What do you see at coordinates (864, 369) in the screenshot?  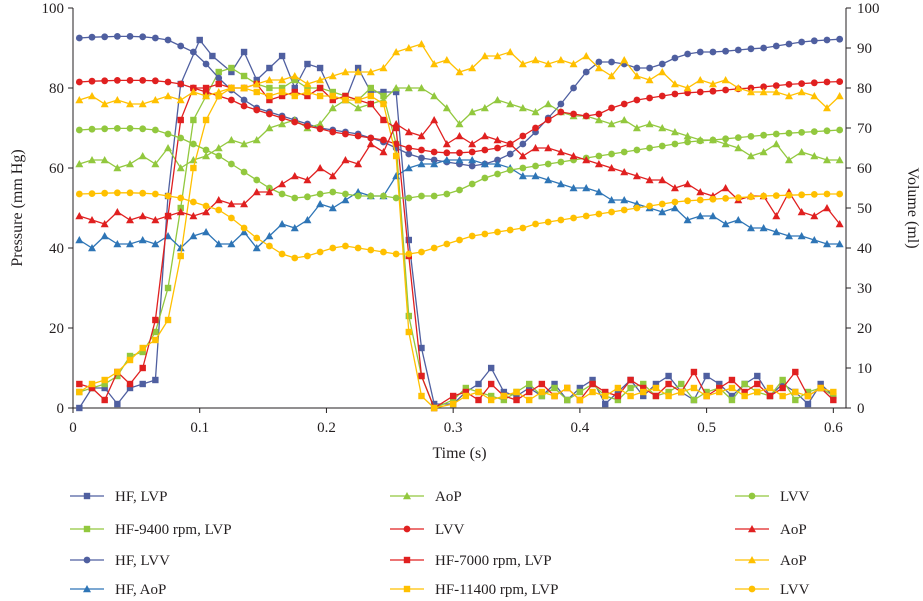 I see `y2-tick-label: 10` at bounding box center [864, 369].